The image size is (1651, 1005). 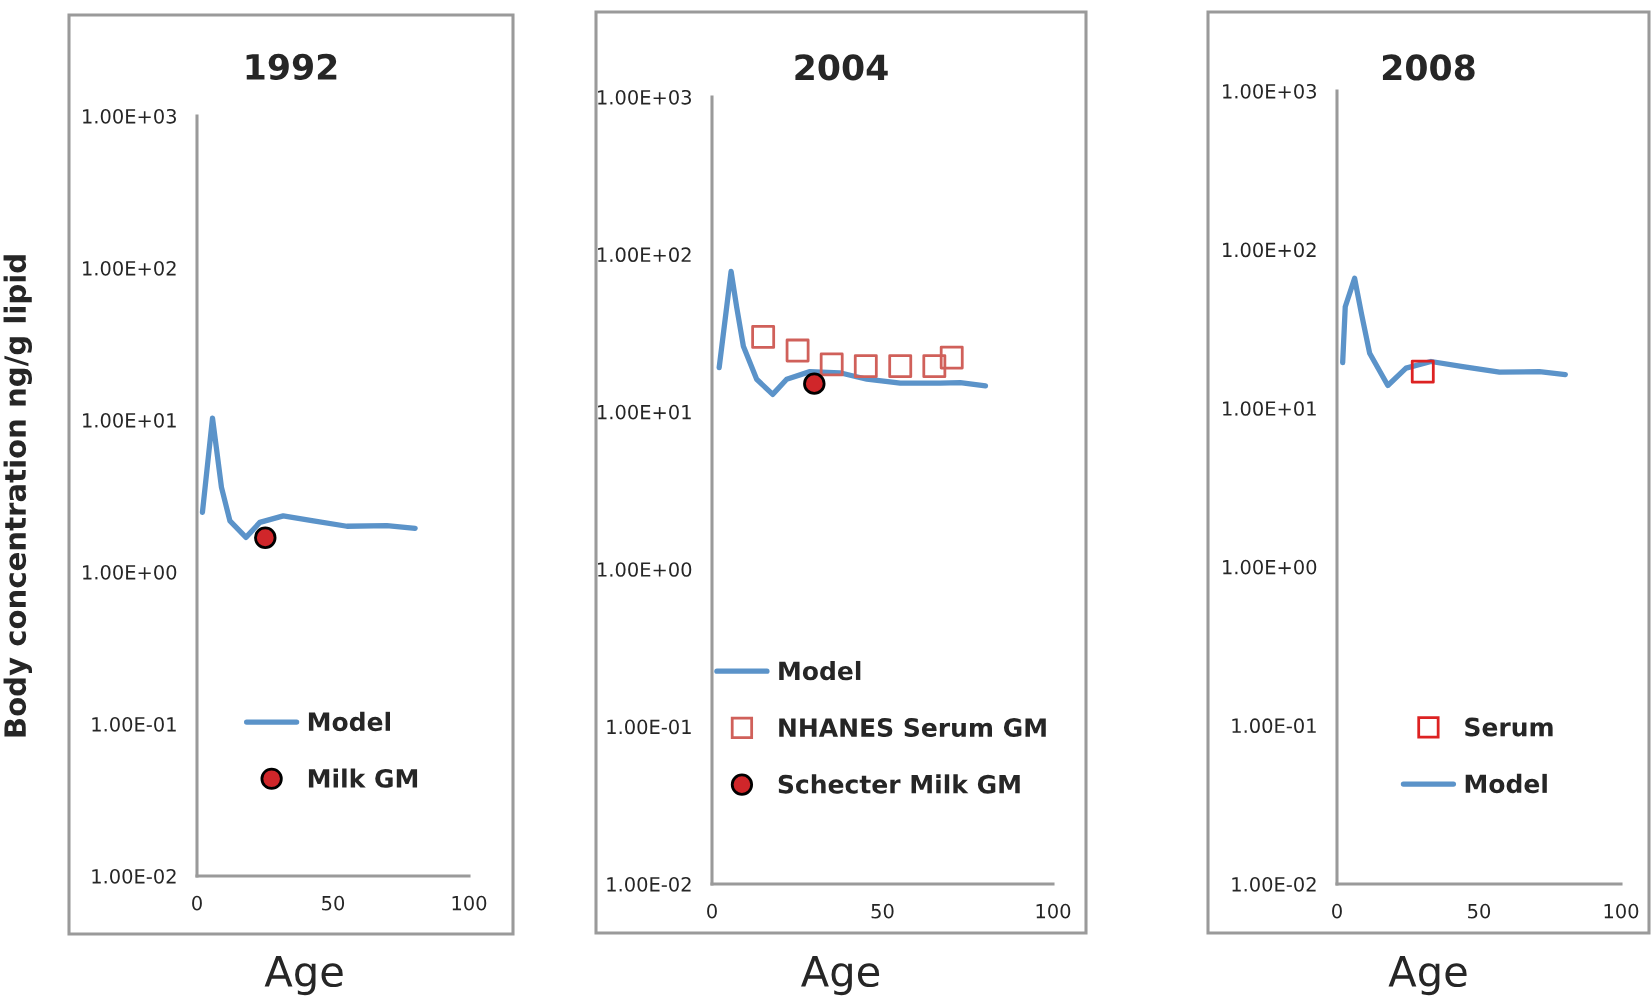 I want to click on chart-title: 1992, so click(x=291, y=66).